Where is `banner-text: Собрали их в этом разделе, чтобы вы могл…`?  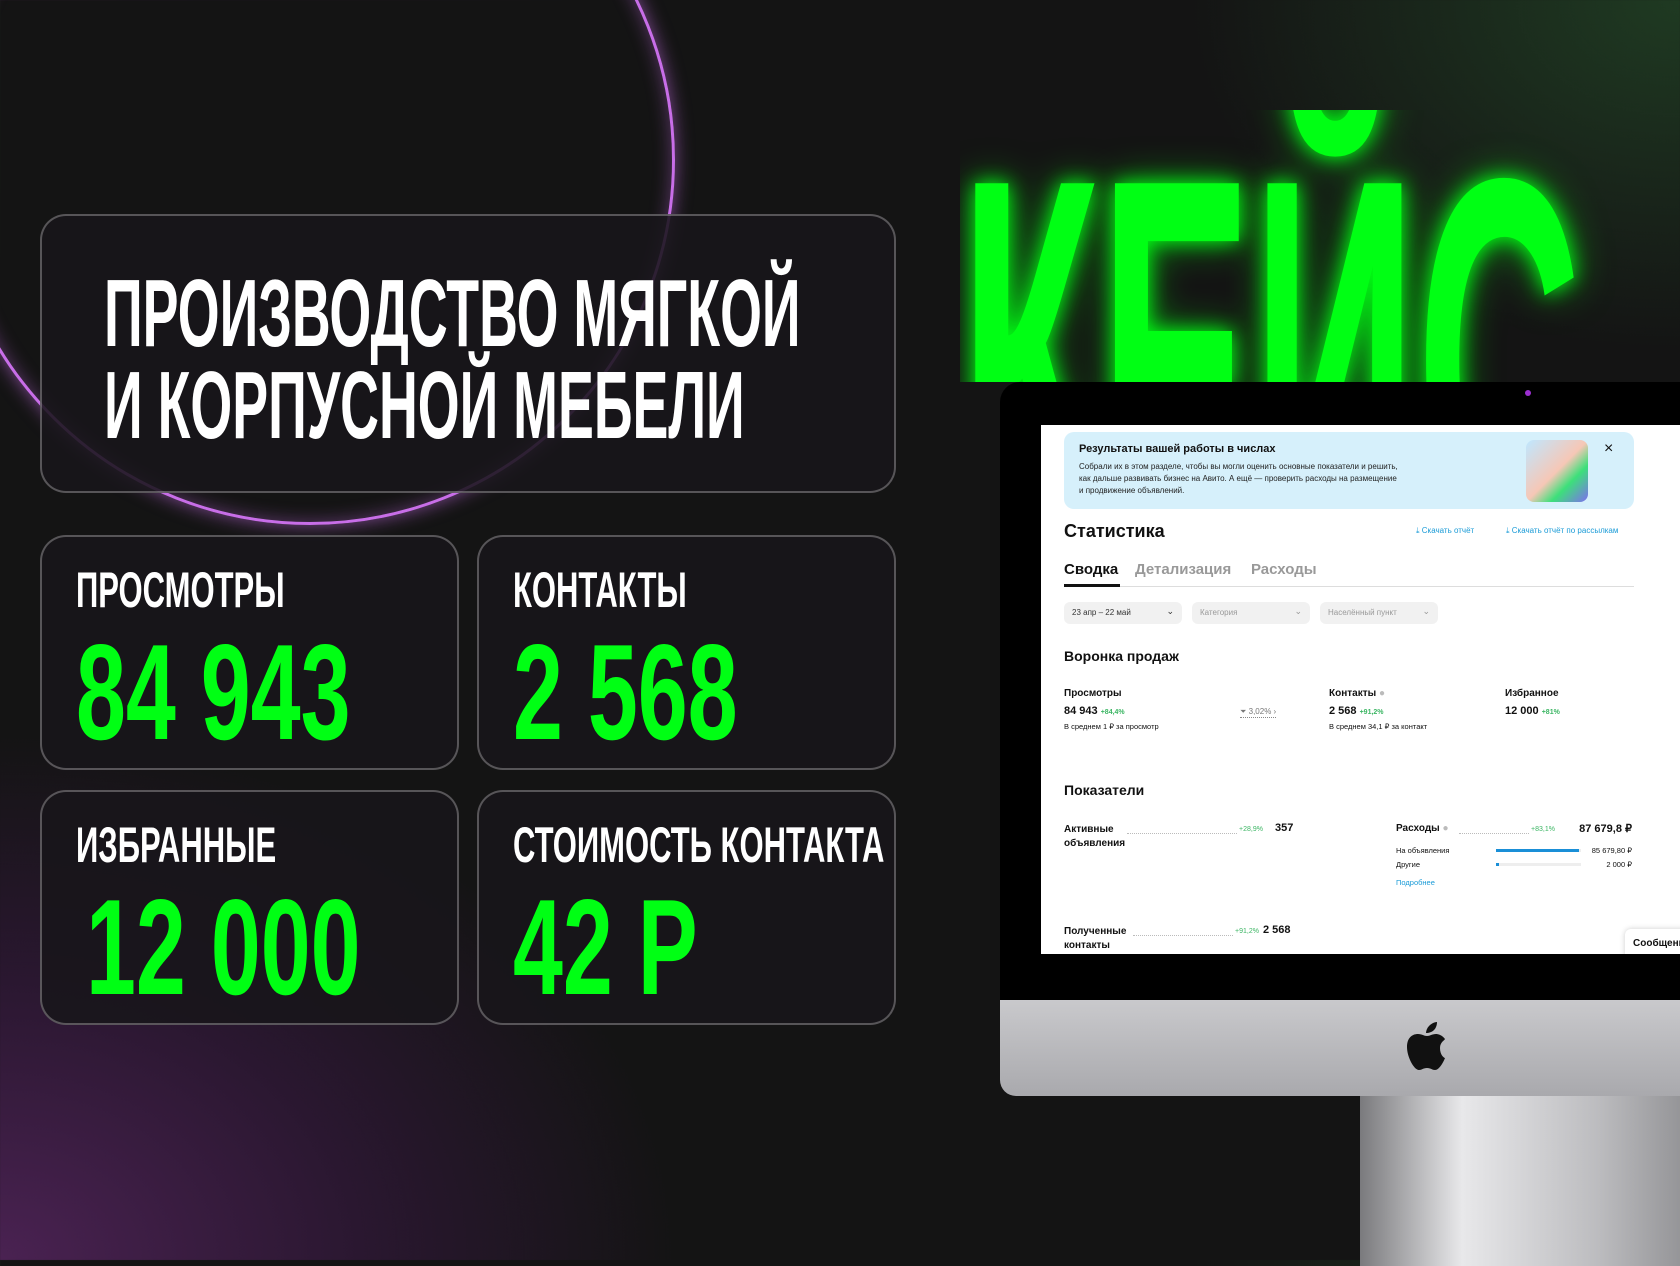 banner-text: Собрали их в этом разделе, чтобы вы могл… is located at coordinates (1238, 478).